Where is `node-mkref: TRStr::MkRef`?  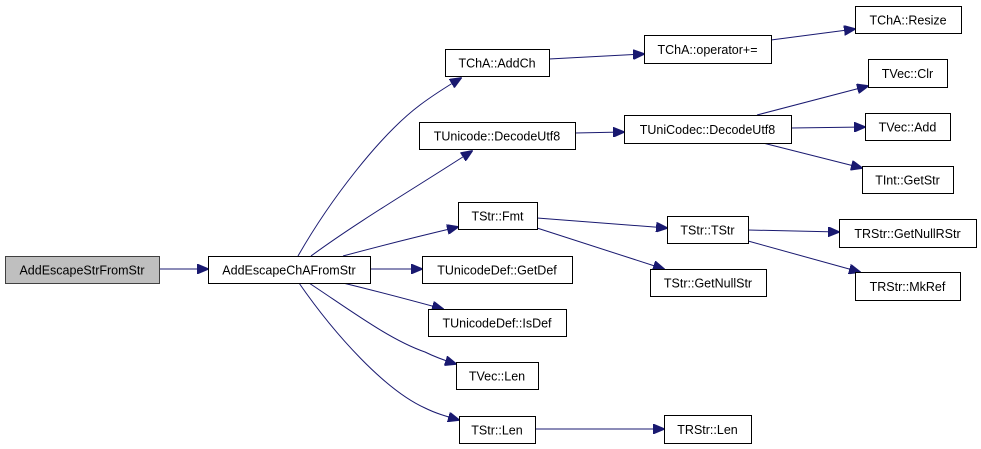
node-mkref: TRStr::MkRef is located at coordinates (908, 286).